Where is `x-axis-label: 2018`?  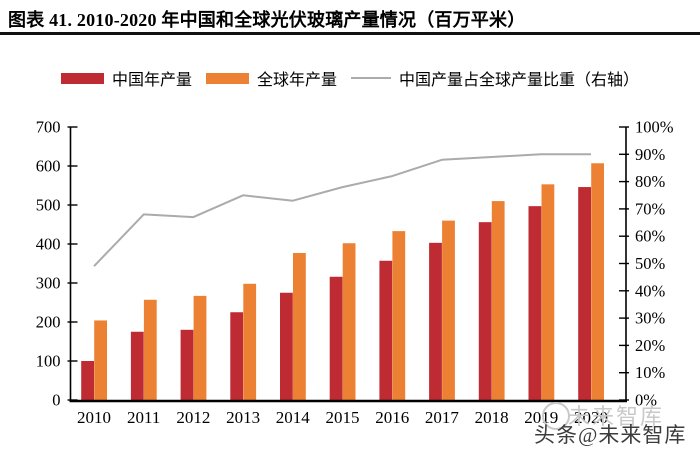
x-axis-label: 2018 is located at coordinates (492, 417).